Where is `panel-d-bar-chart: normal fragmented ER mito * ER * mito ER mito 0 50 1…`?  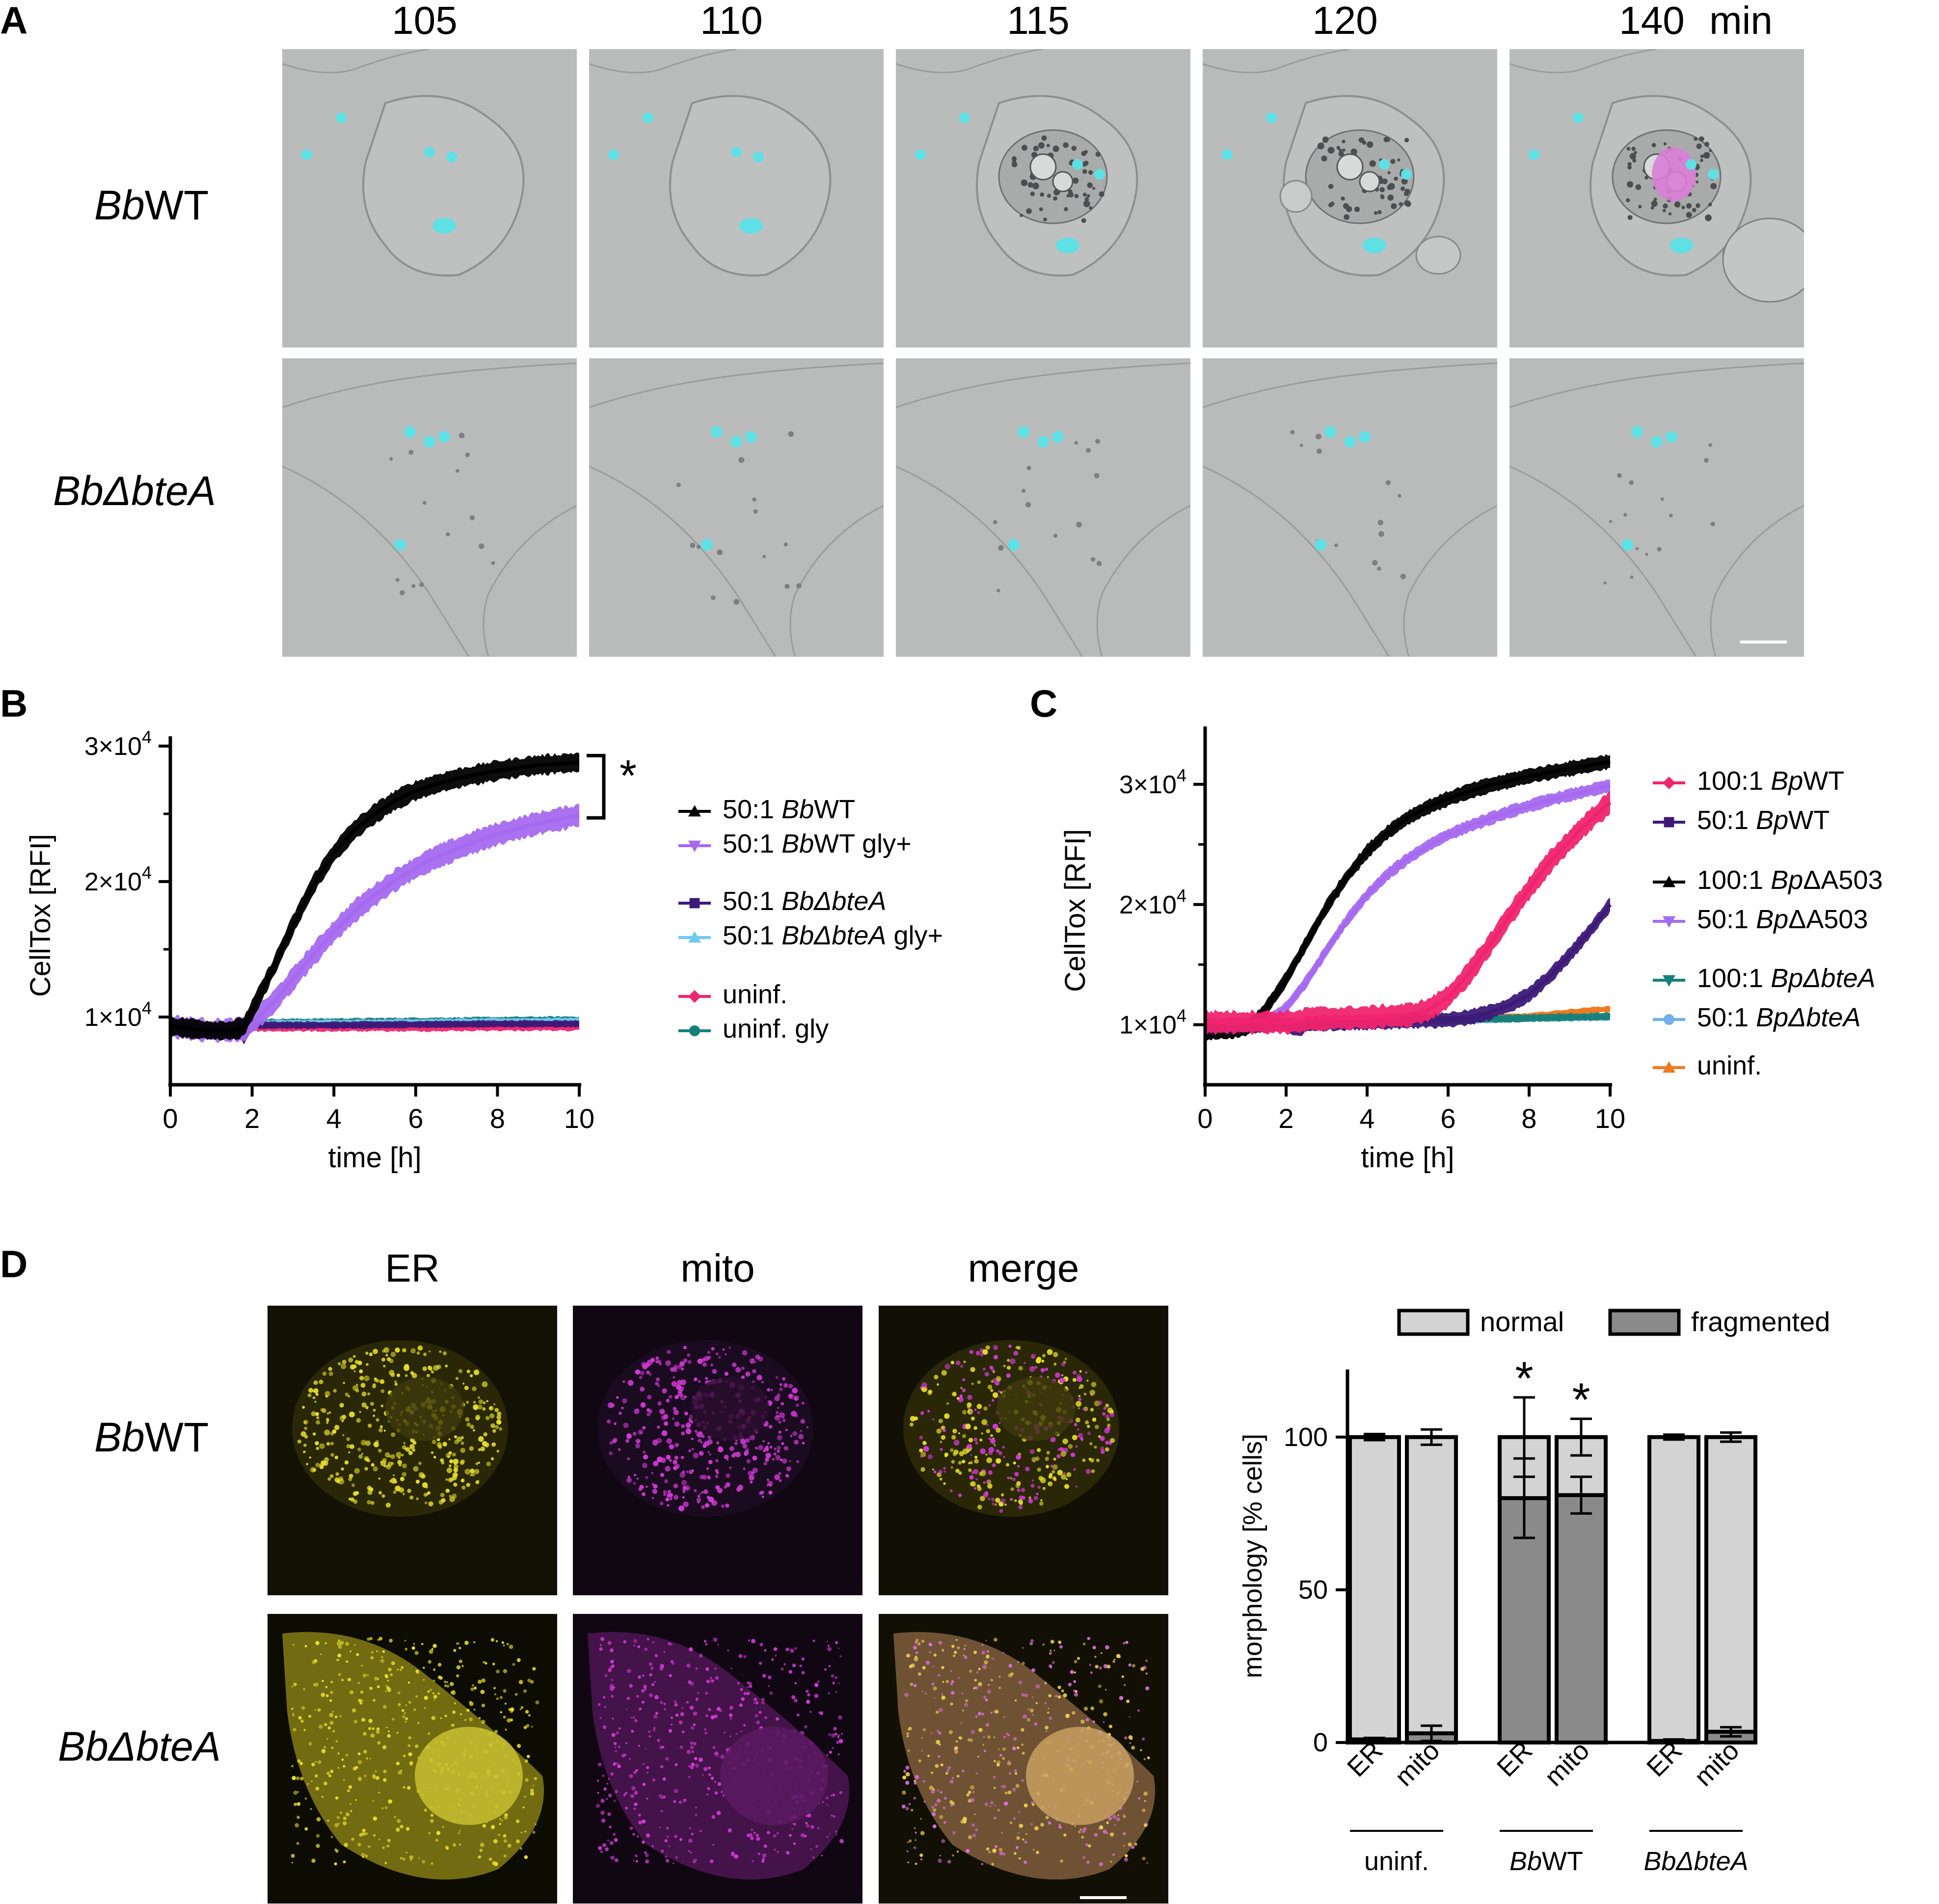 panel-d-bar-chart: normal fragmented ER mito * ER * mito ER mito 0 50 1… is located at coordinates (1561, 1599).